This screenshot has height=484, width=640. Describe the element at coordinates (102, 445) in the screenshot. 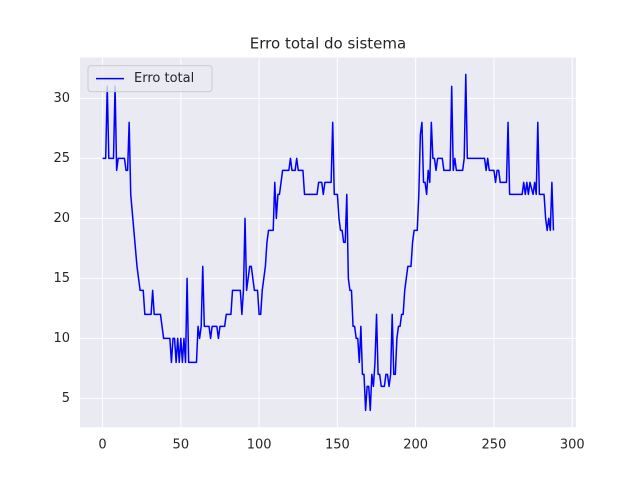

I see `x-tick-label: 0` at that location.